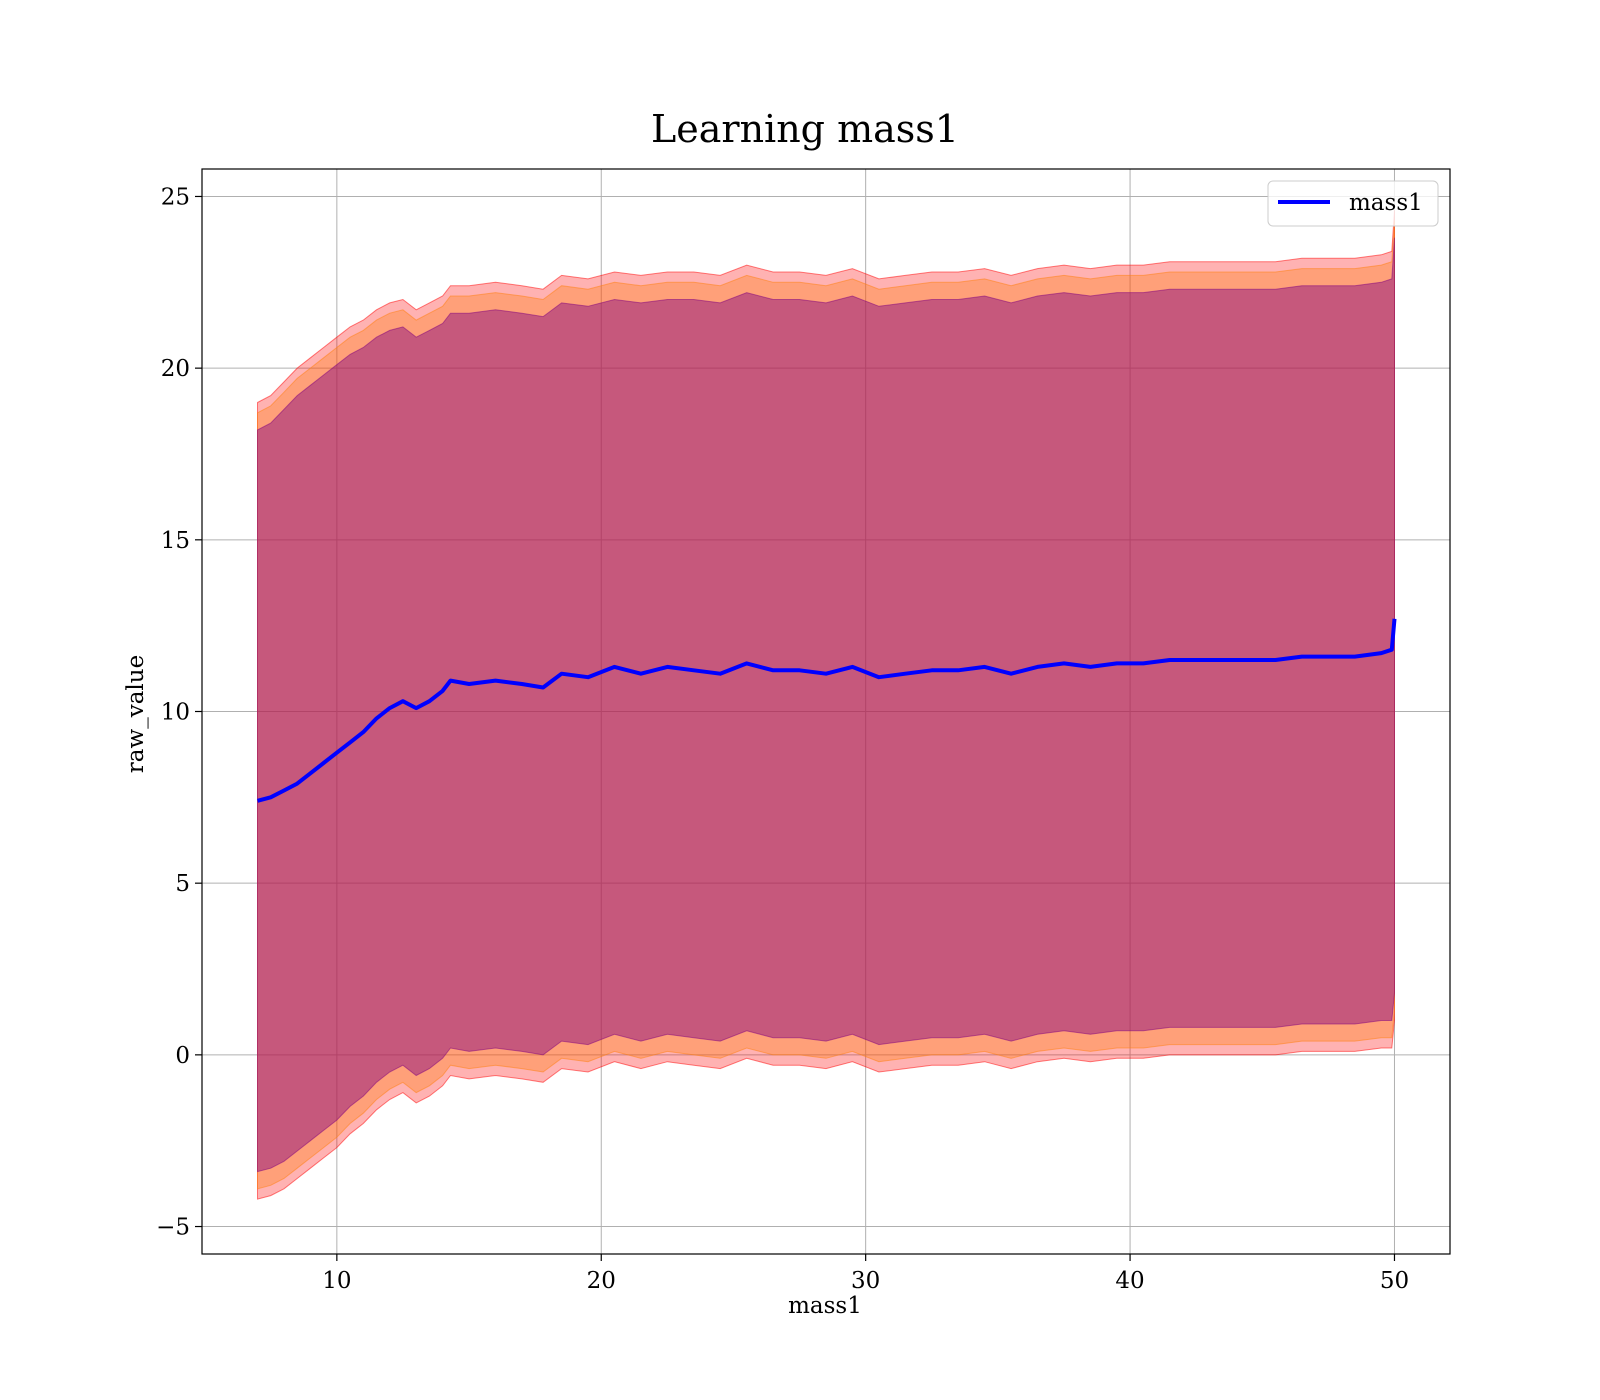 The image size is (1600, 1400). I want to click on series-line-mass1, so click(826, 710).